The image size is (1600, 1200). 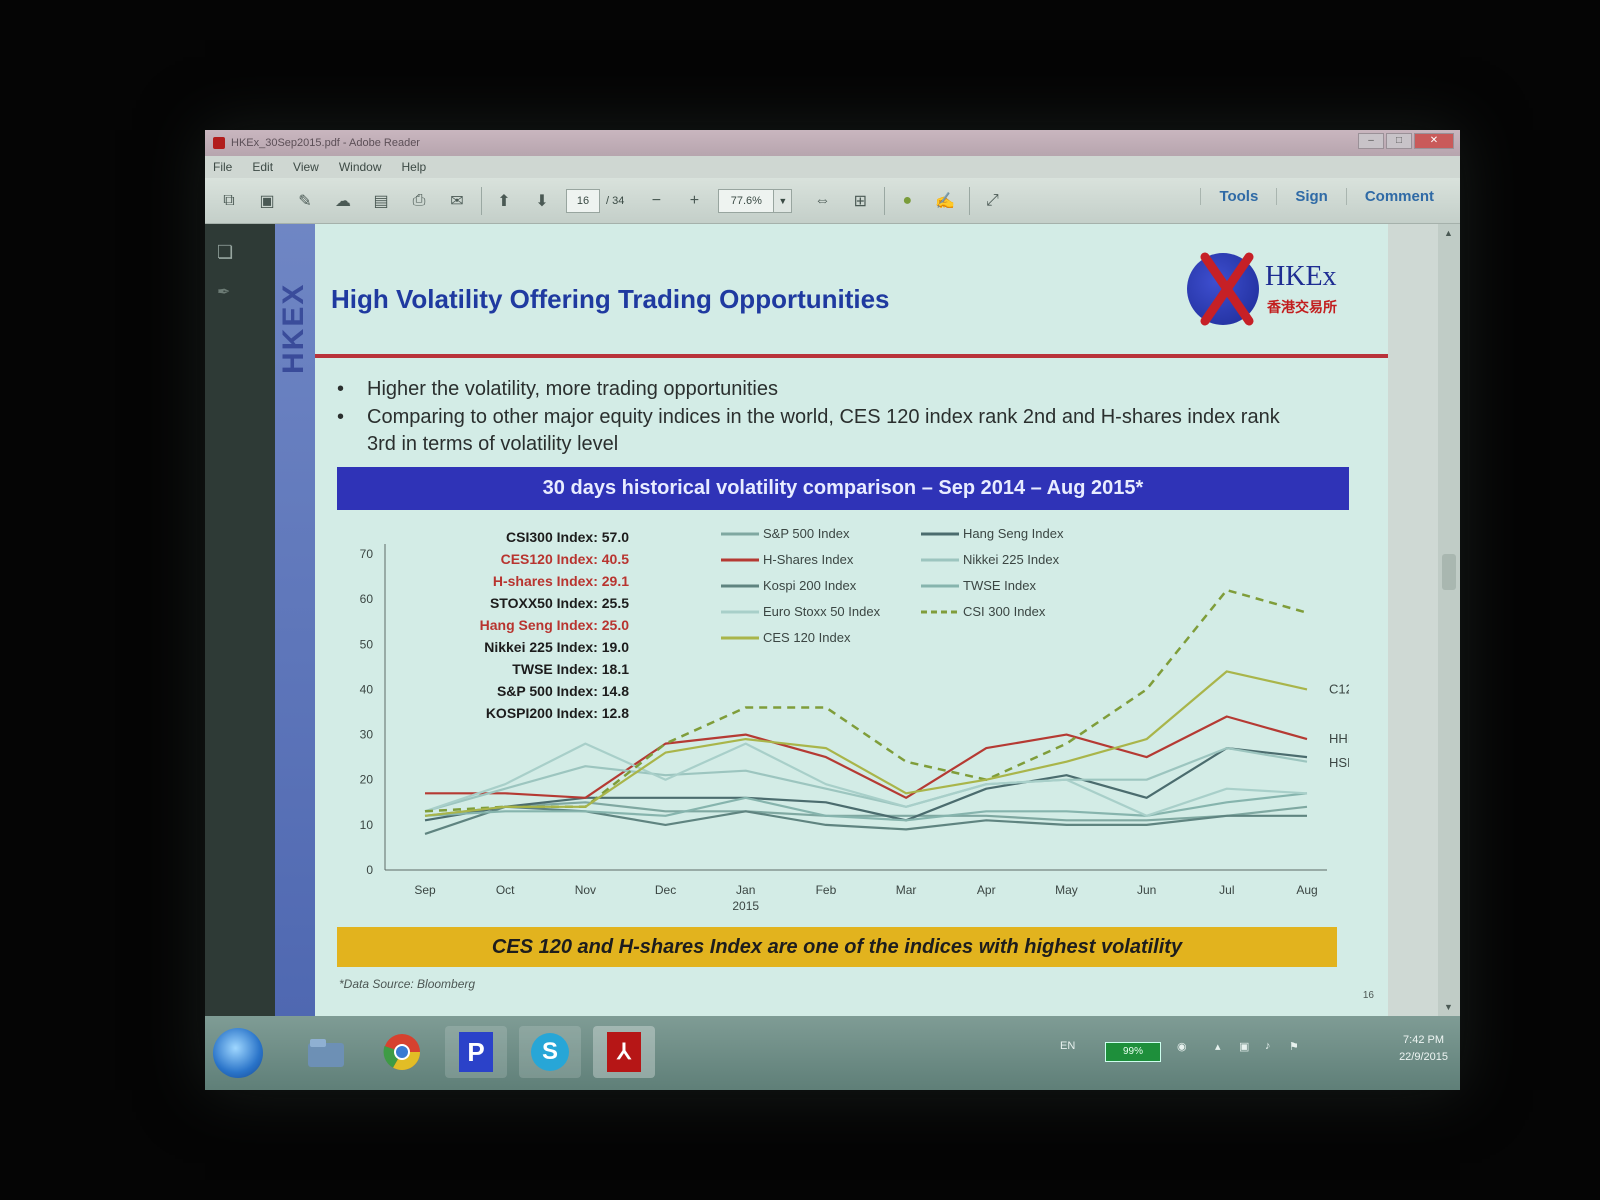 What do you see at coordinates (1339, 688) in the screenshot?
I see `series-end-label: C120` at bounding box center [1339, 688].